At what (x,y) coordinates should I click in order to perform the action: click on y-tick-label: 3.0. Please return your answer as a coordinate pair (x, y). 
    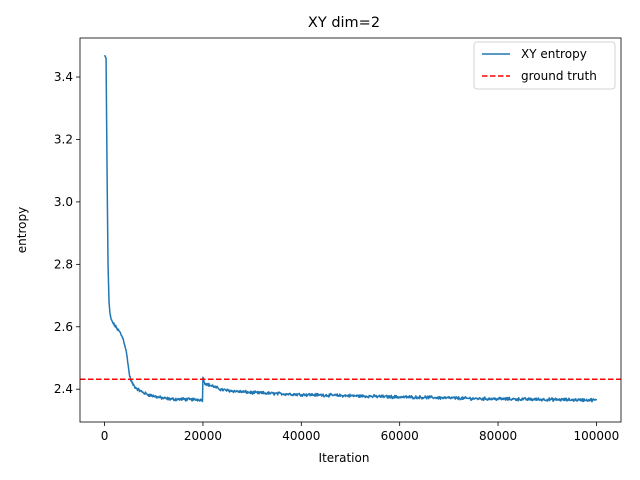
    Looking at the image, I should click on (63, 202).